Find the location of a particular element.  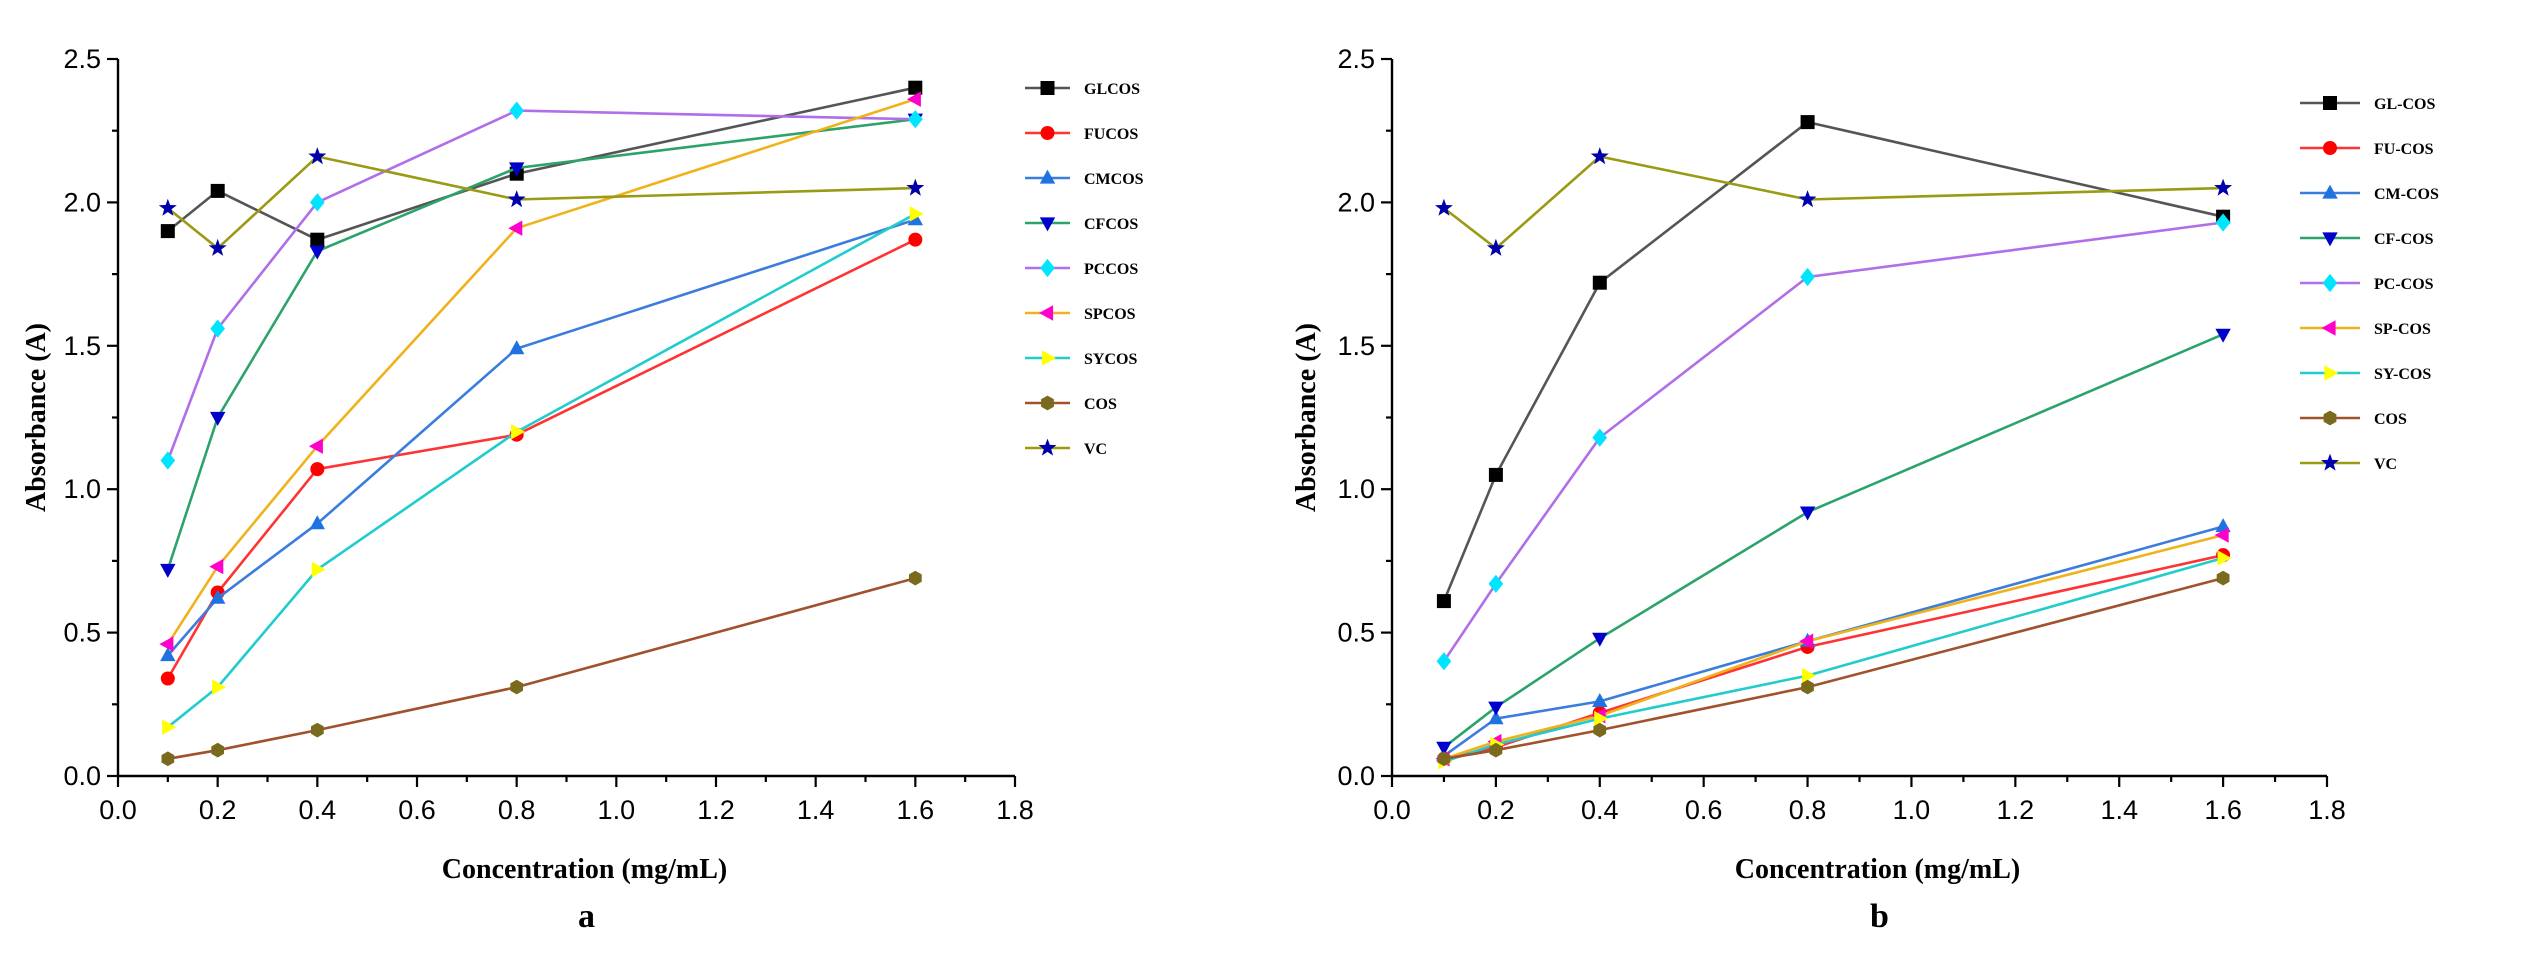

legend-label: SP-COS is located at coordinates (2402, 329).